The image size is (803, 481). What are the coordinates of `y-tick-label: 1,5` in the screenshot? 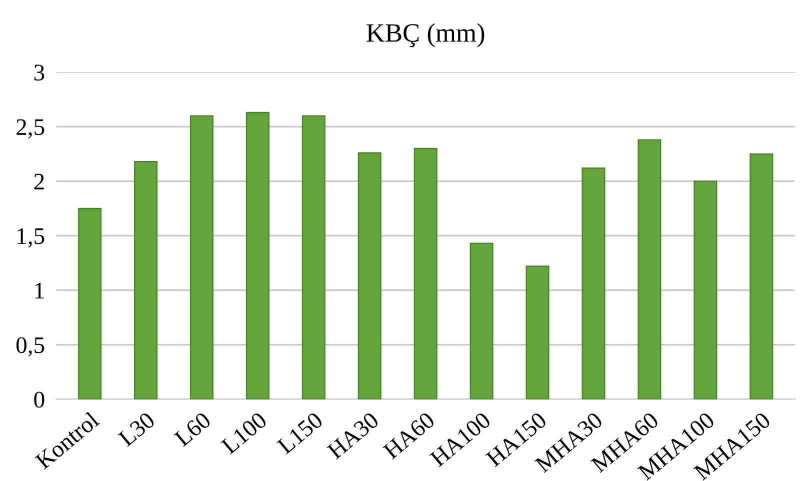 It's located at (31, 238).